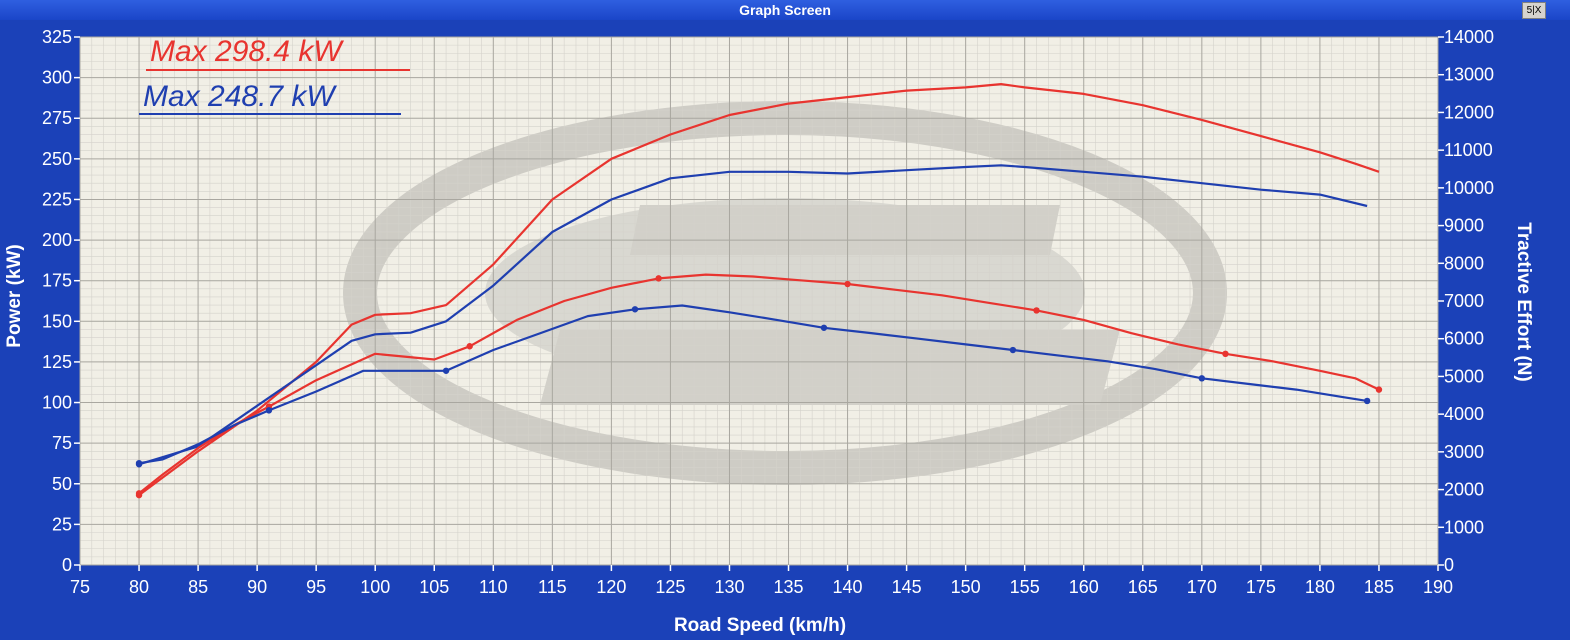  What do you see at coordinates (1523, 301) in the screenshot?
I see `y2-axis-title: Tractive Effort (N)` at bounding box center [1523, 301].